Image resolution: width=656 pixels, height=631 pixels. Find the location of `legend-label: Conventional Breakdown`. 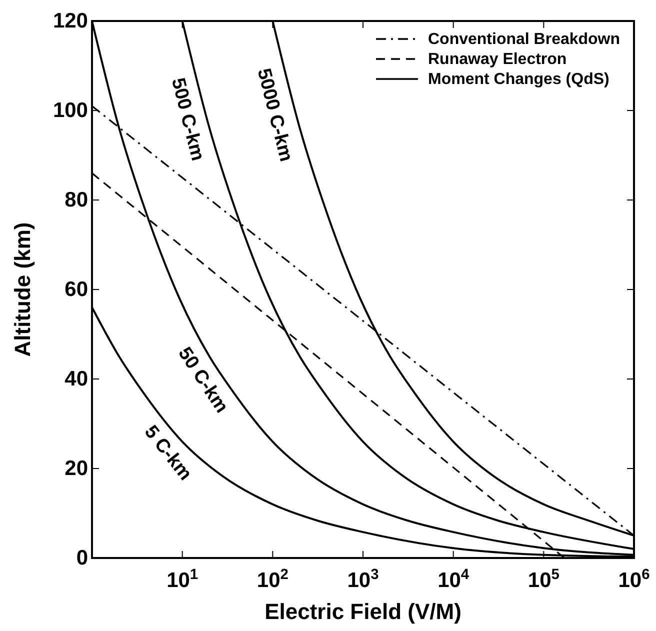

legend-label: Conventional Breakdown is located at coordinates (524, 39).